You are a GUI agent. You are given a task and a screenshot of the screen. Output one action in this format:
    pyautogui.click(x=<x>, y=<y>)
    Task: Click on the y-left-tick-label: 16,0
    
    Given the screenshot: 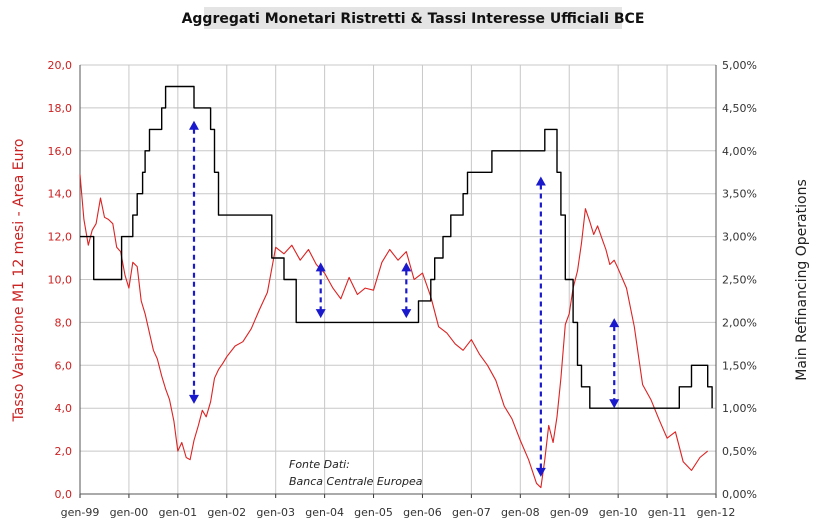 What is the action you would take?
    pyautogui.click(x=60, y=151)
    